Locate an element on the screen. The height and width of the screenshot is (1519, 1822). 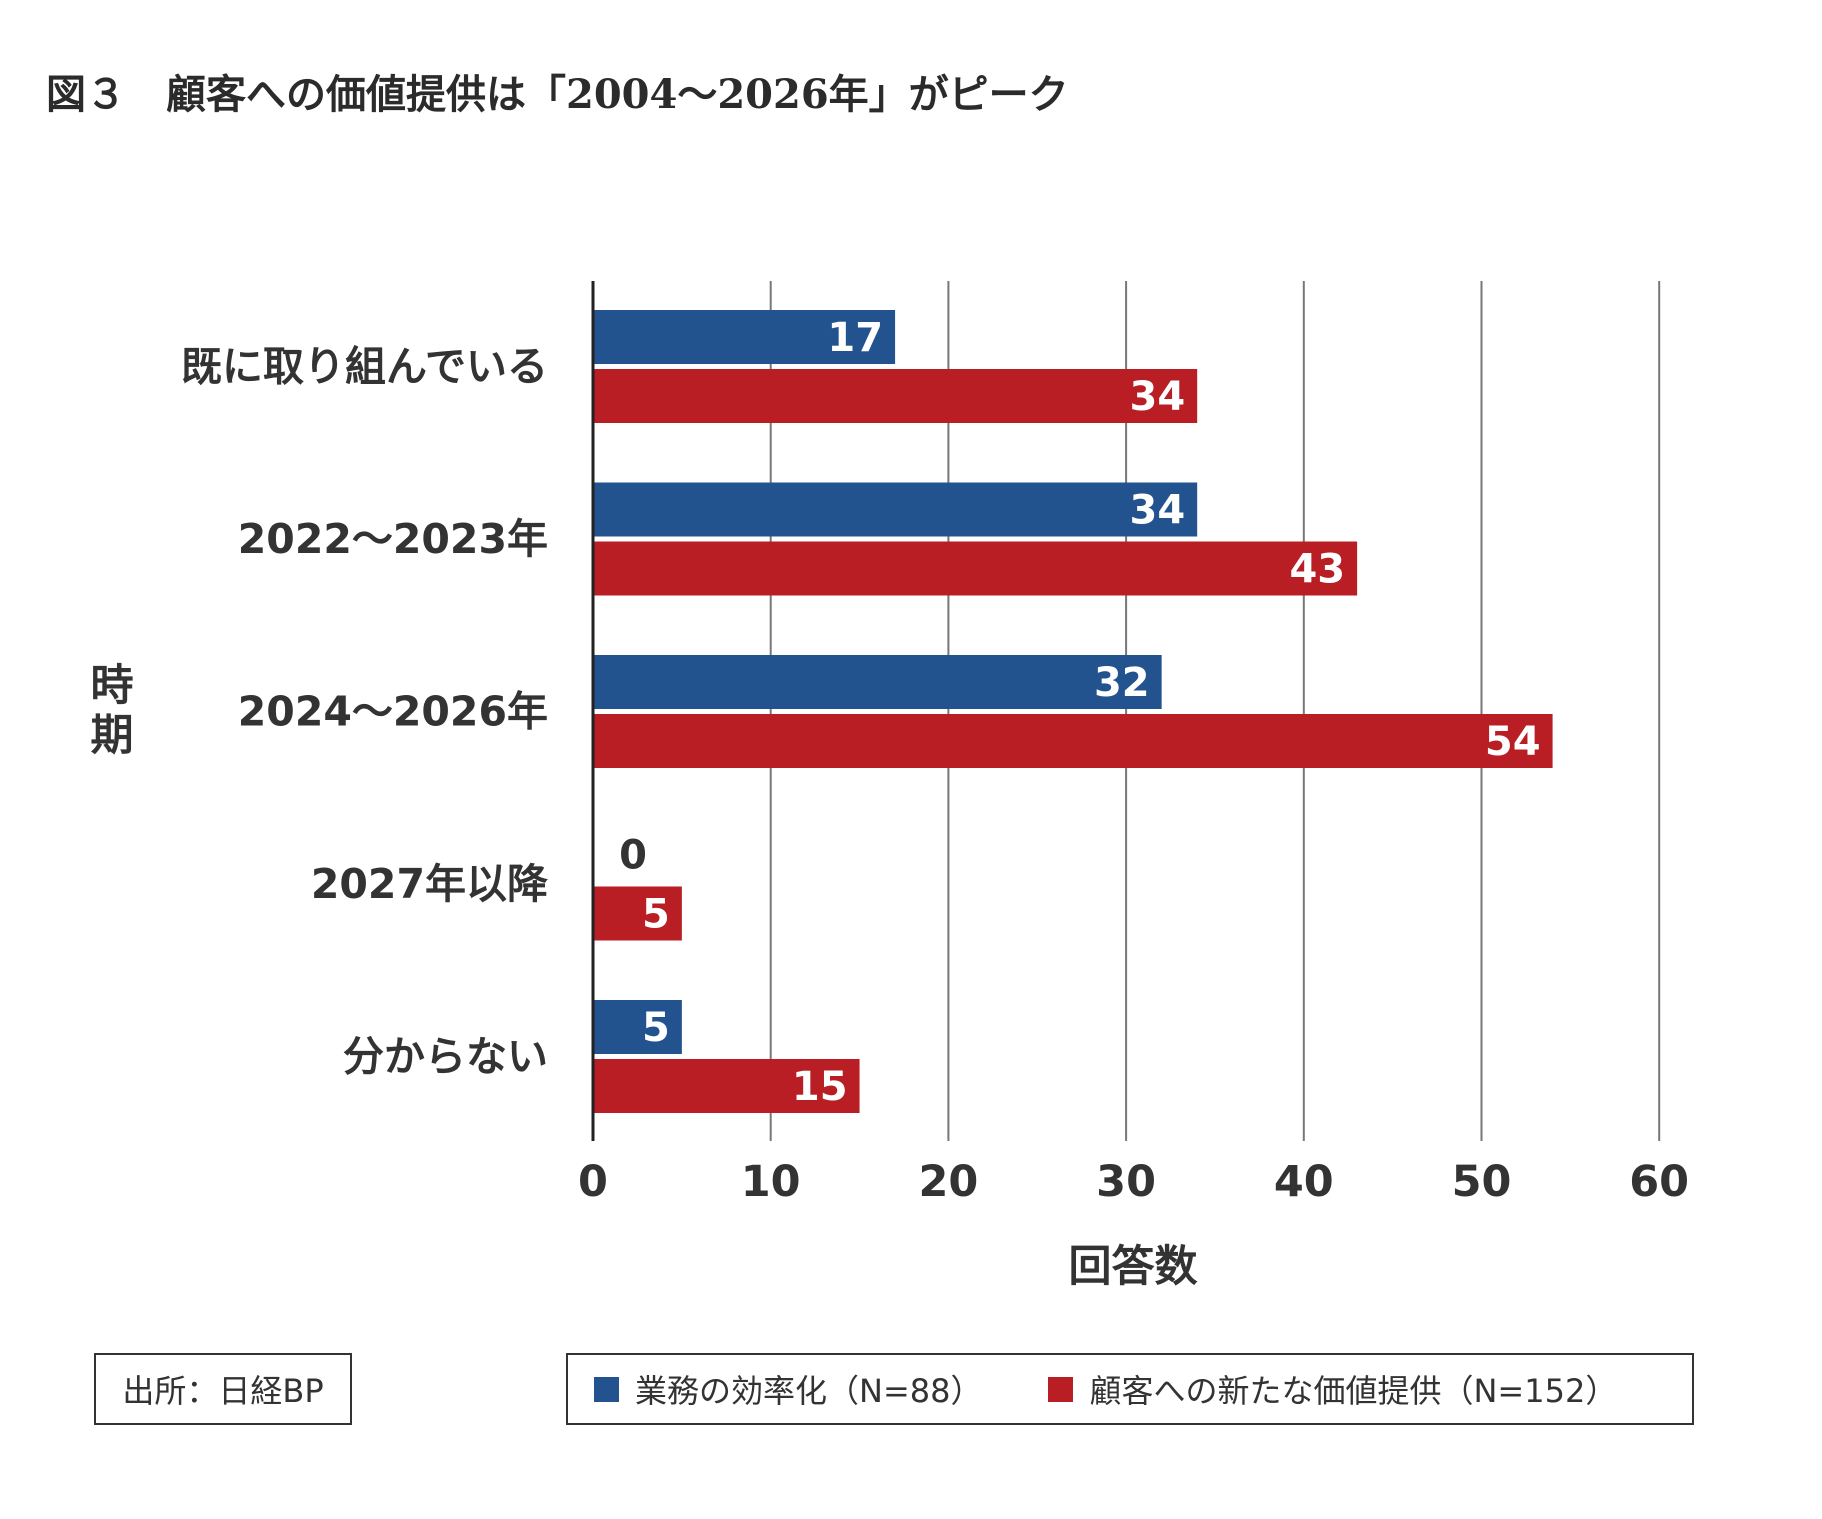
legend-label-efficiency: 業務の効率化（N=88） is located at coordinates (809, 1391).